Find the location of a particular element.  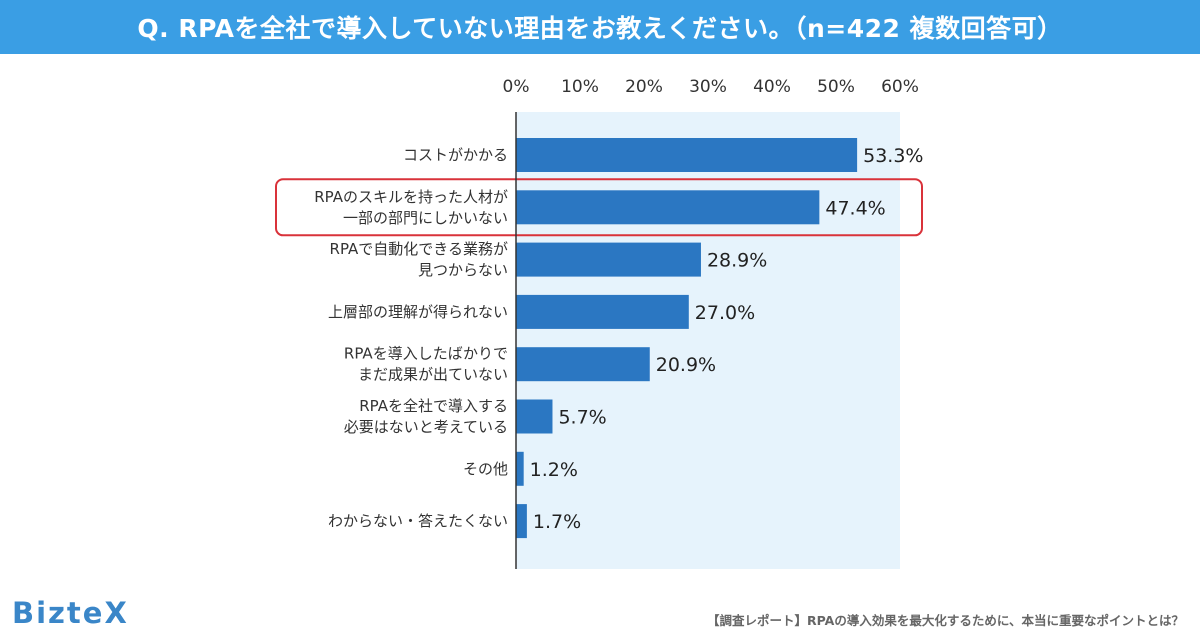

category-label: 上層部の理解が得られない is located at coordinates (418, 312).